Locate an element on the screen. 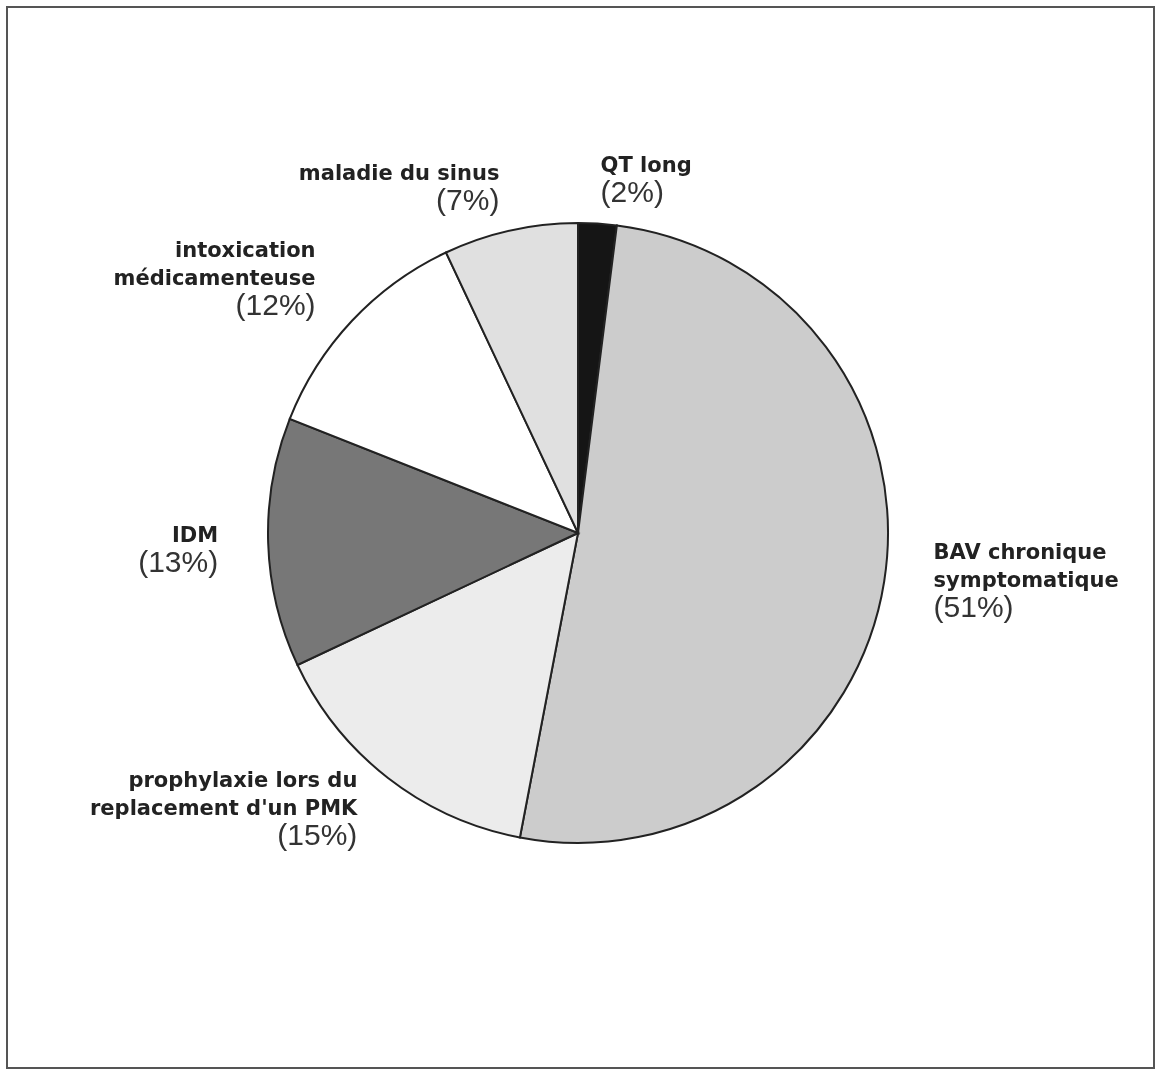 This screenshot has width=1165, height=1079. data-label: (13%) is located at coordinates (178, 562).